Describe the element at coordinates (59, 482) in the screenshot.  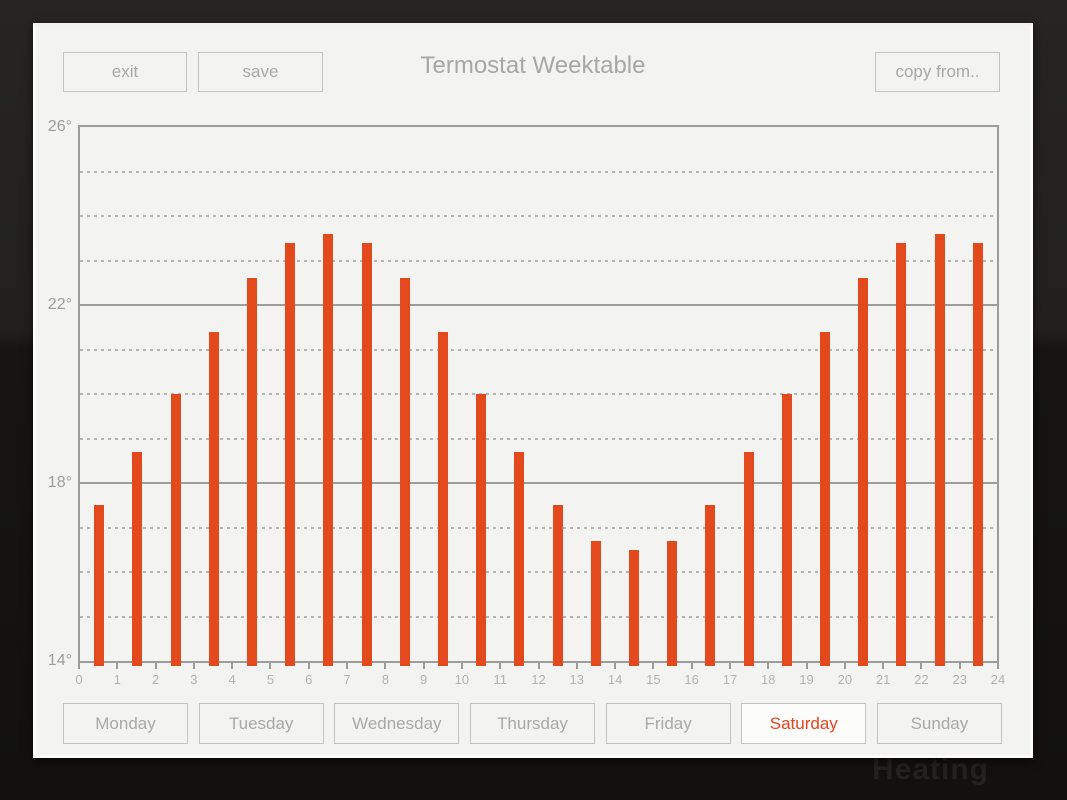
I see `y-axis-label-18: 18°` at that location.